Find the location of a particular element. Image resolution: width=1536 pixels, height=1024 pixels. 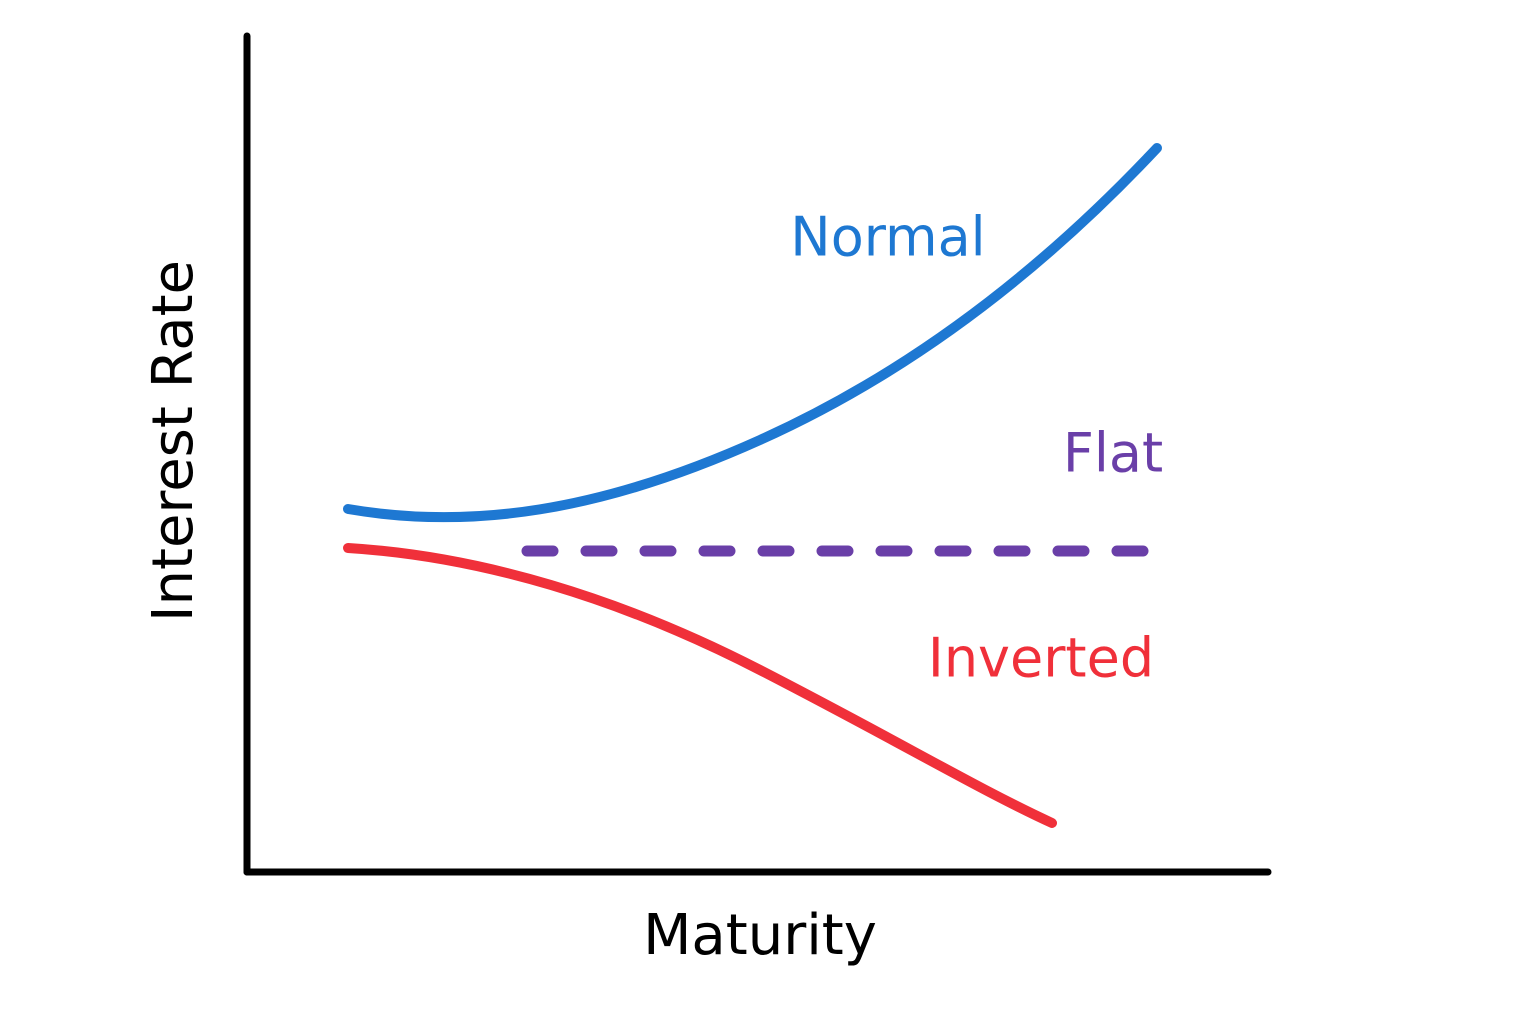

x-axis-label: Maturity is located at coordinates (760, 935).